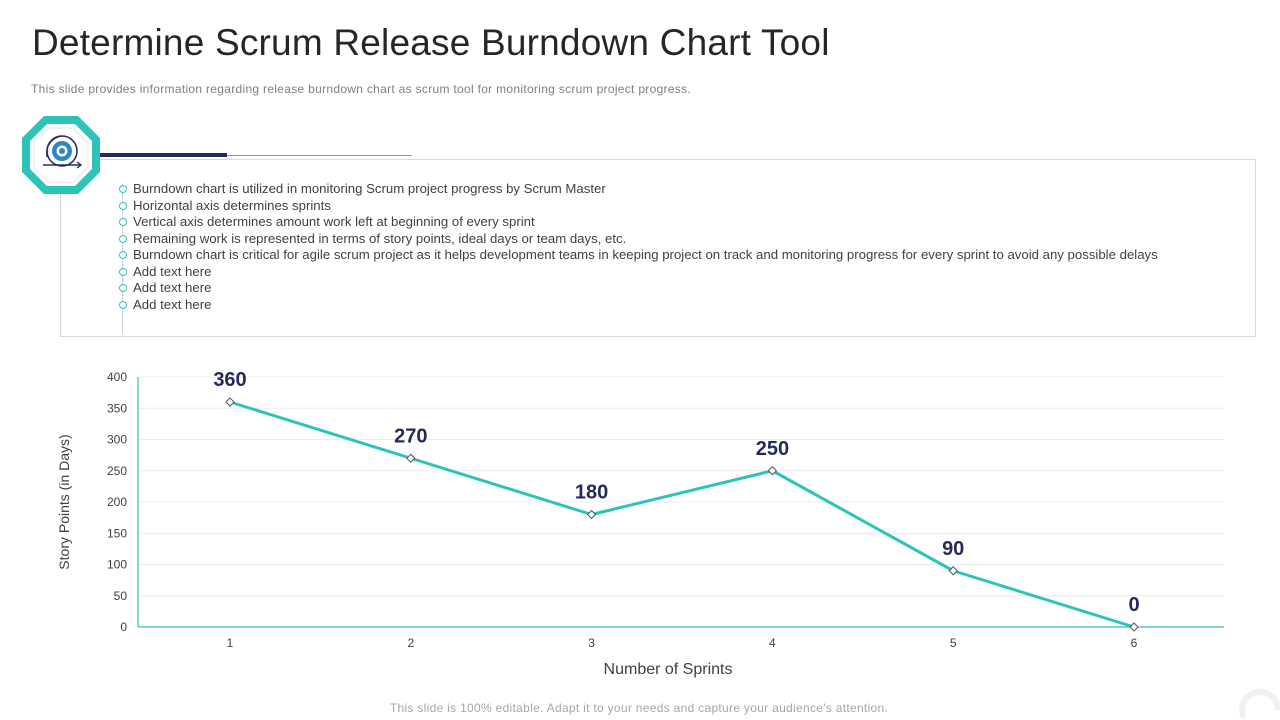  I want to click on y-tick-label: 300, so click(117, 440).